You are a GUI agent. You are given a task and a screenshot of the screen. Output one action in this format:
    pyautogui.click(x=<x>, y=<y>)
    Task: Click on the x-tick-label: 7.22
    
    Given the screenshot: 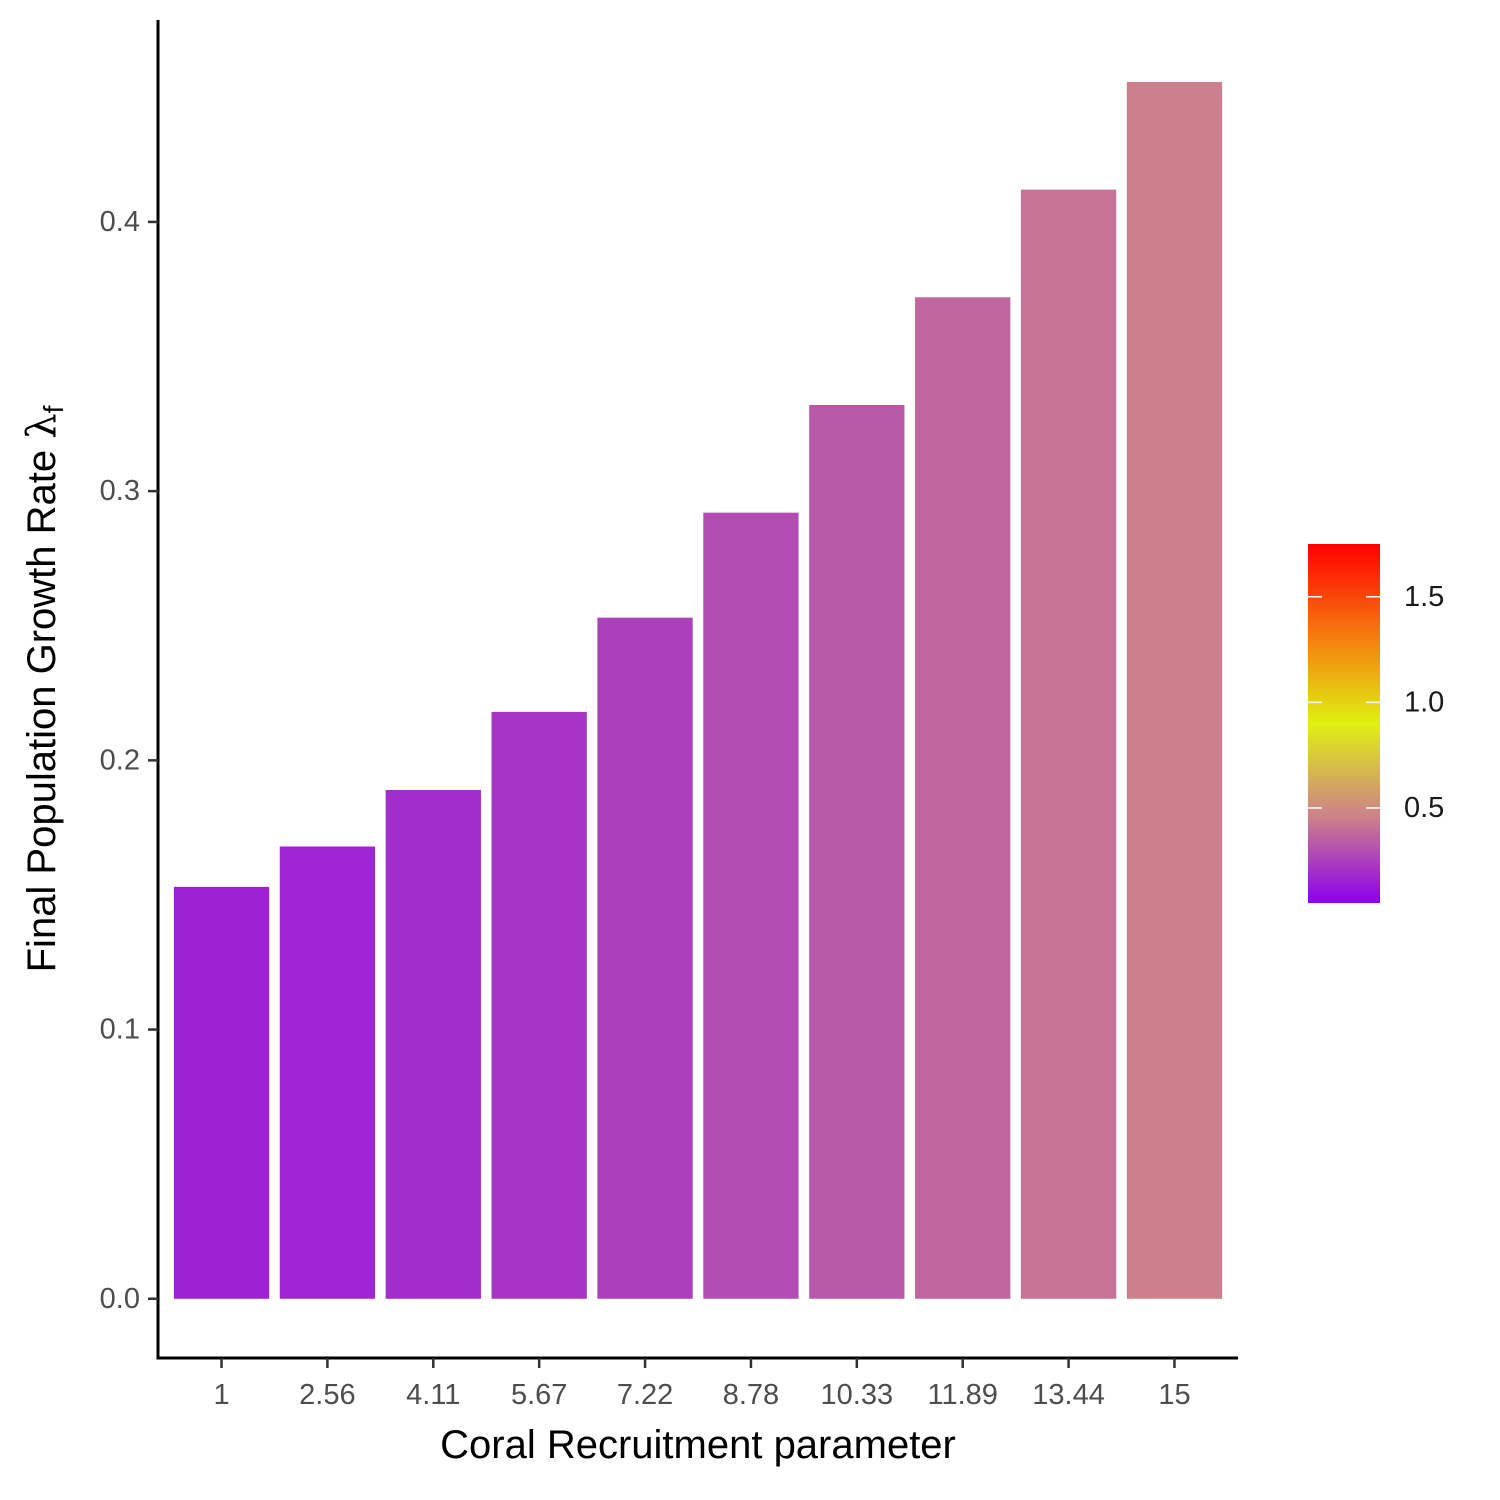 What is the action you would take?
    pyautogui.click(x=645, y=1395)
    